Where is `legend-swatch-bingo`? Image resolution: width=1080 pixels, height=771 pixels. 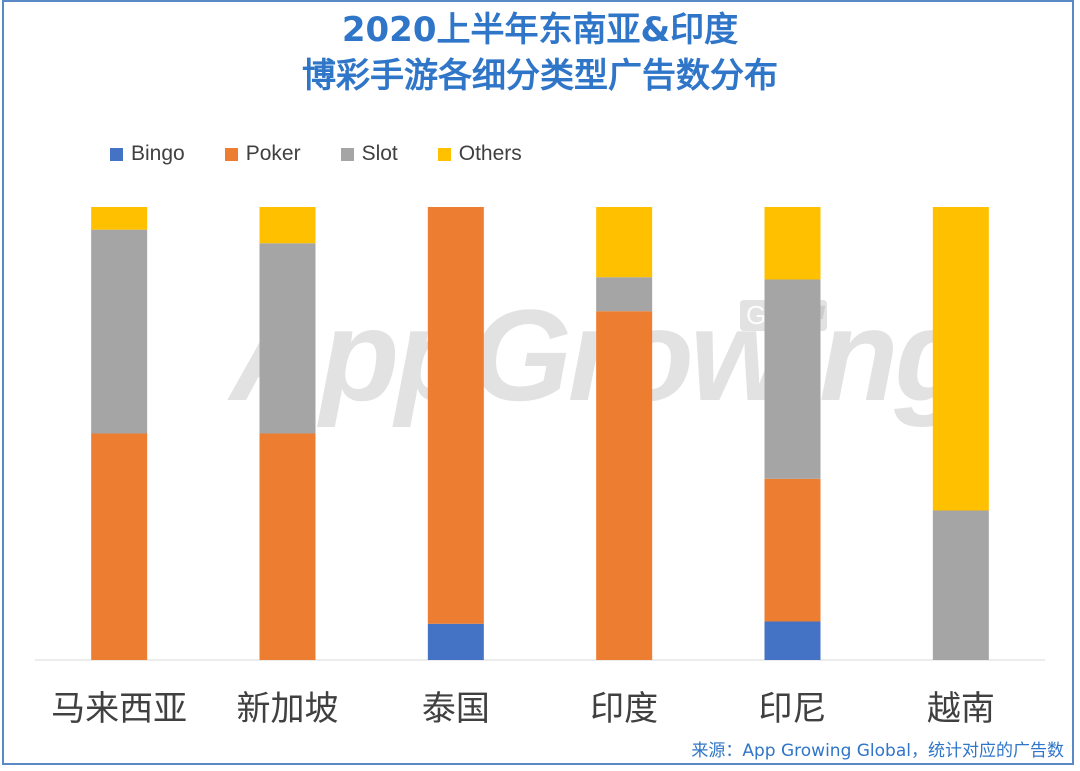 legend-swatch-bingo is located at coordinates (116, 154).